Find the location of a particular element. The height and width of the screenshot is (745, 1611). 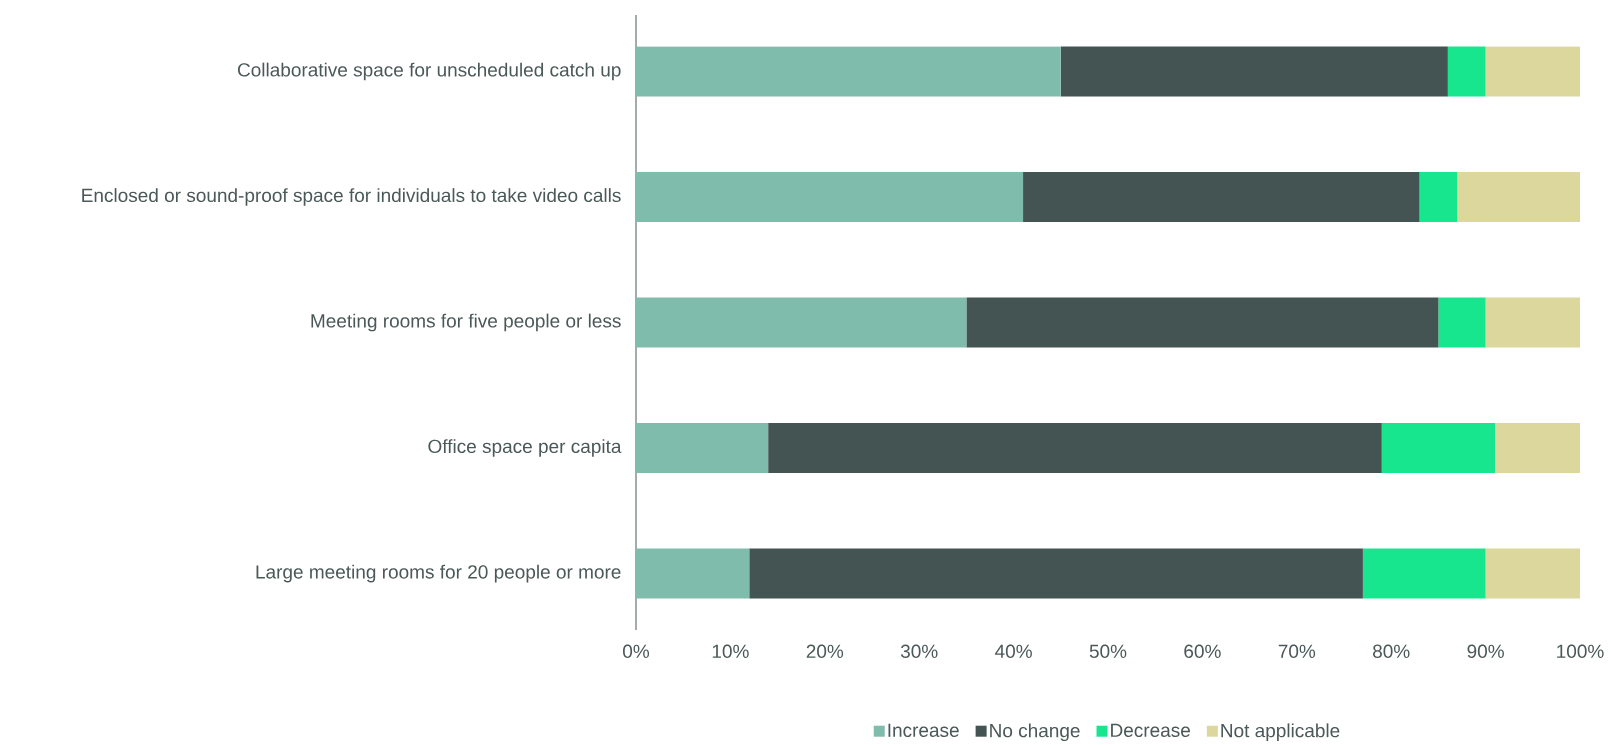

x-tick-label: 100% is located at coordinates (1580, 651).